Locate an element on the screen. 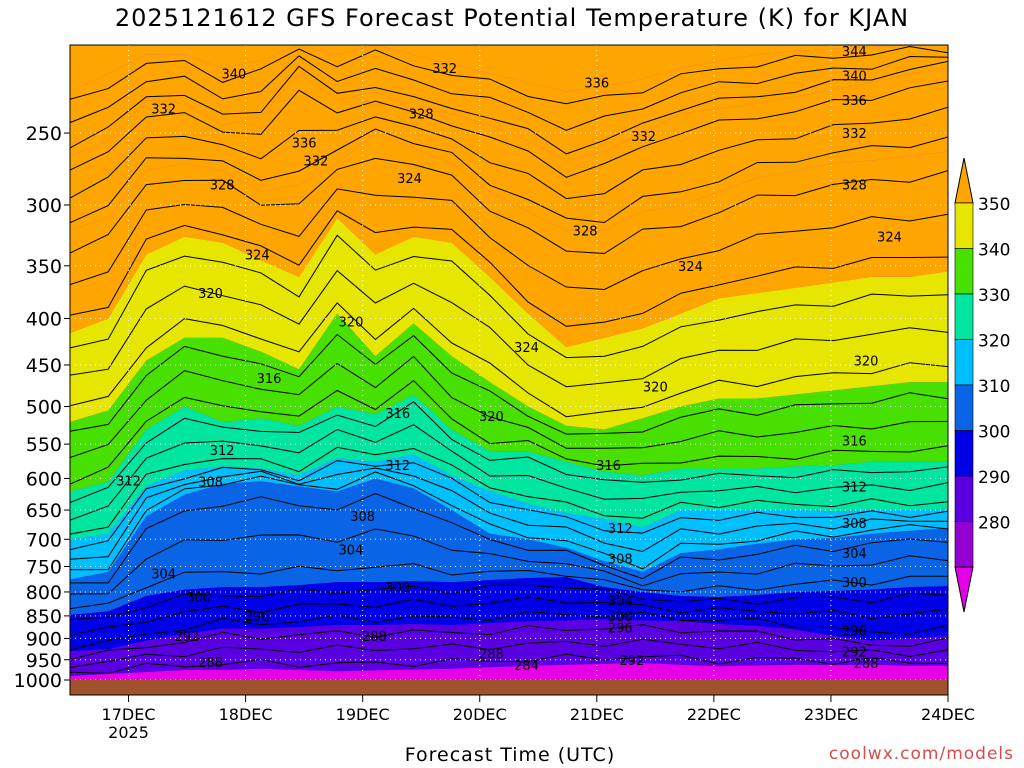 Image resolution: width=1024 pixels, height=768 pixels. x-tick-label: 21DEC is located at coordinates (597, 714).